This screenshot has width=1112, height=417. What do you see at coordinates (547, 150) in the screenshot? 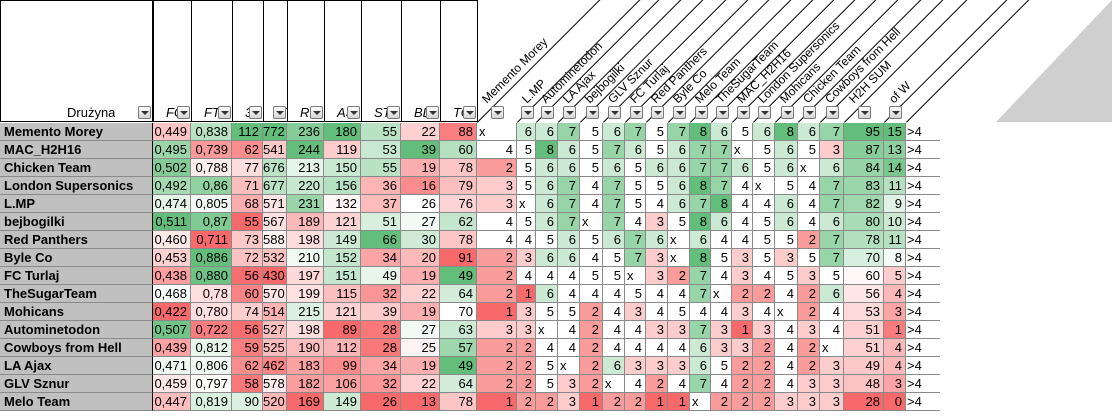
I see `h2h-cell: 8` at bounding box center [547, 150].